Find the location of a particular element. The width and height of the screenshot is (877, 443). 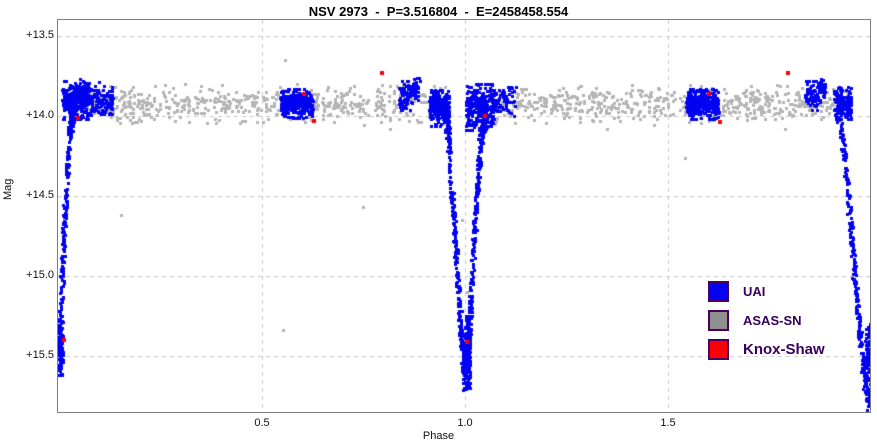

ytick-14-5: +14.5 is located at coordinates (40, 195).